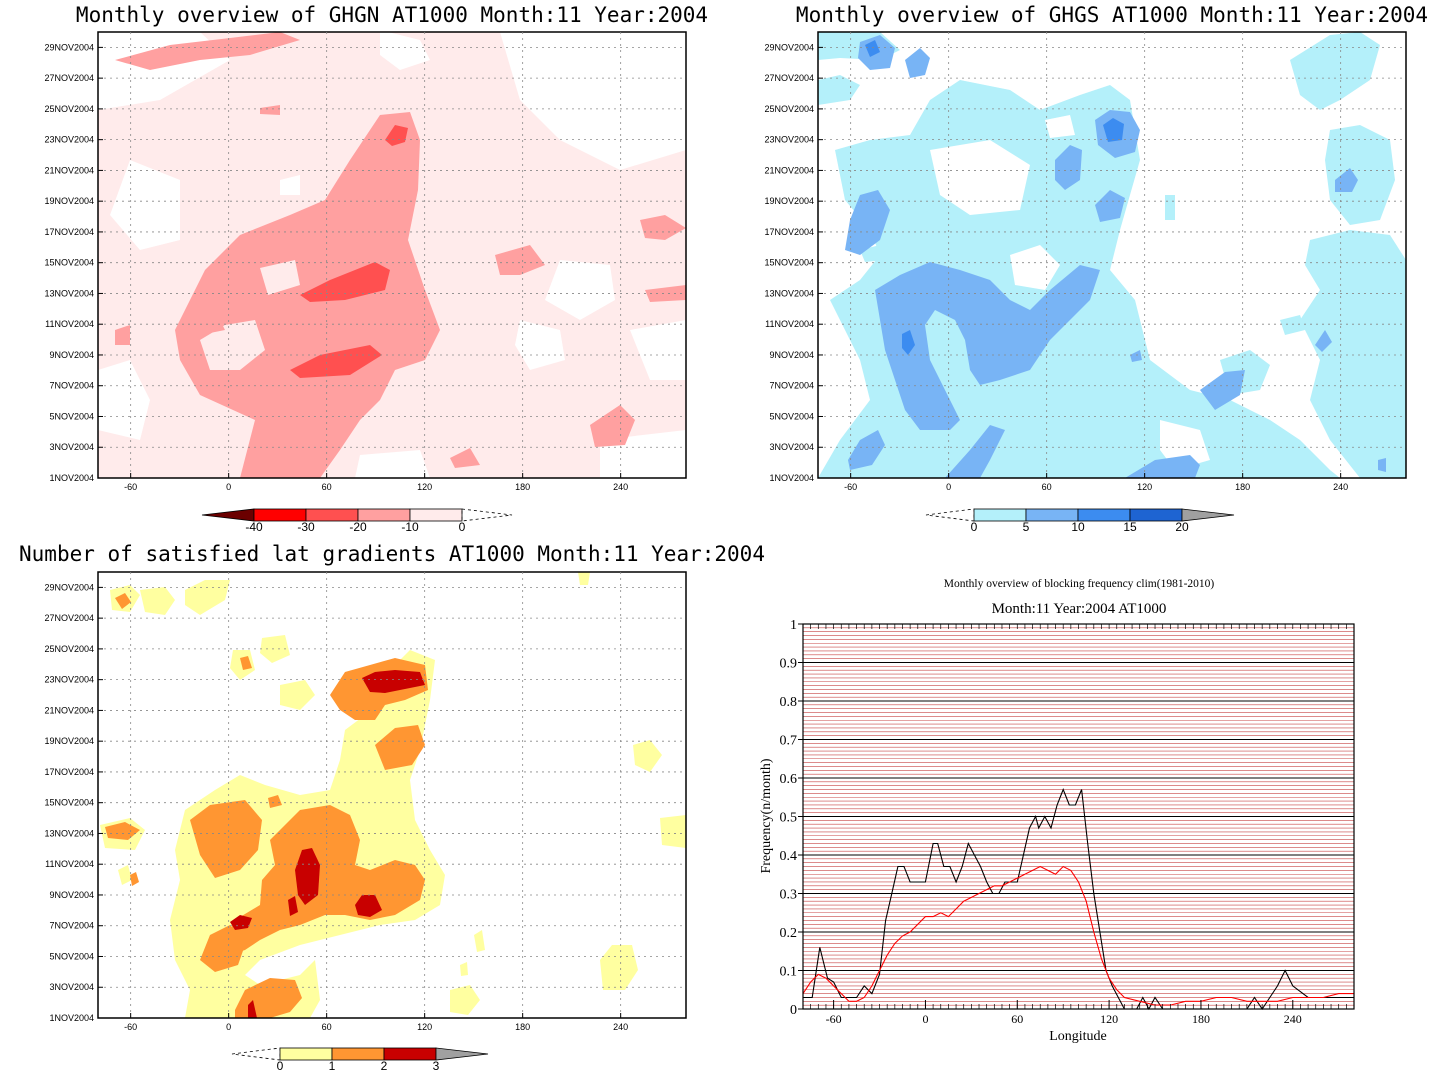  I want to click on blocking-subtitle: Month:11 Year:2004 AT1000, so click(1079, 609).